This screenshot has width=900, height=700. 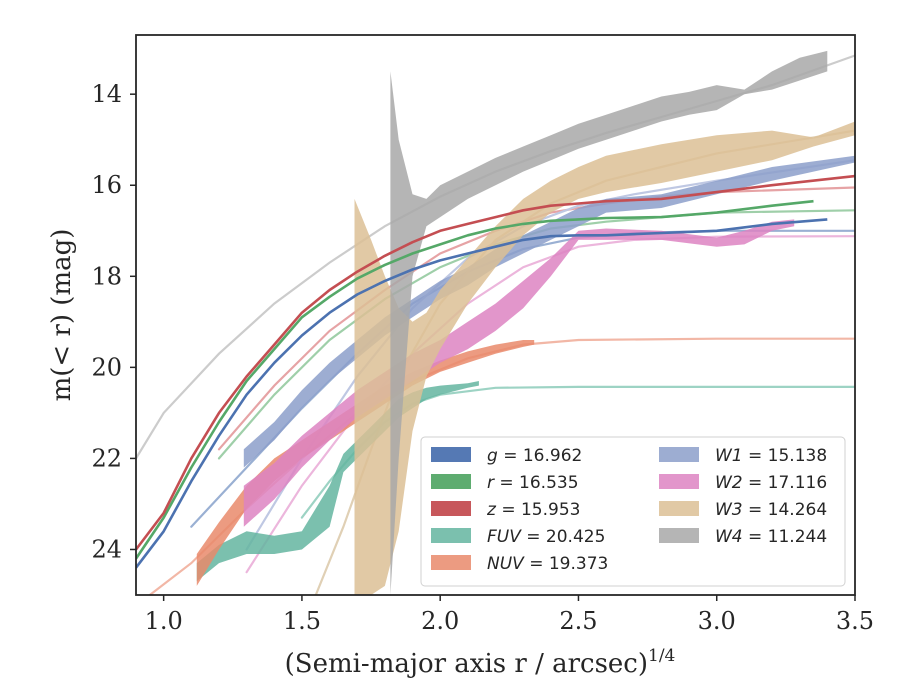 I want to click on legend-item-fuv: FUV = 20.425, so click(x=518, y=537).